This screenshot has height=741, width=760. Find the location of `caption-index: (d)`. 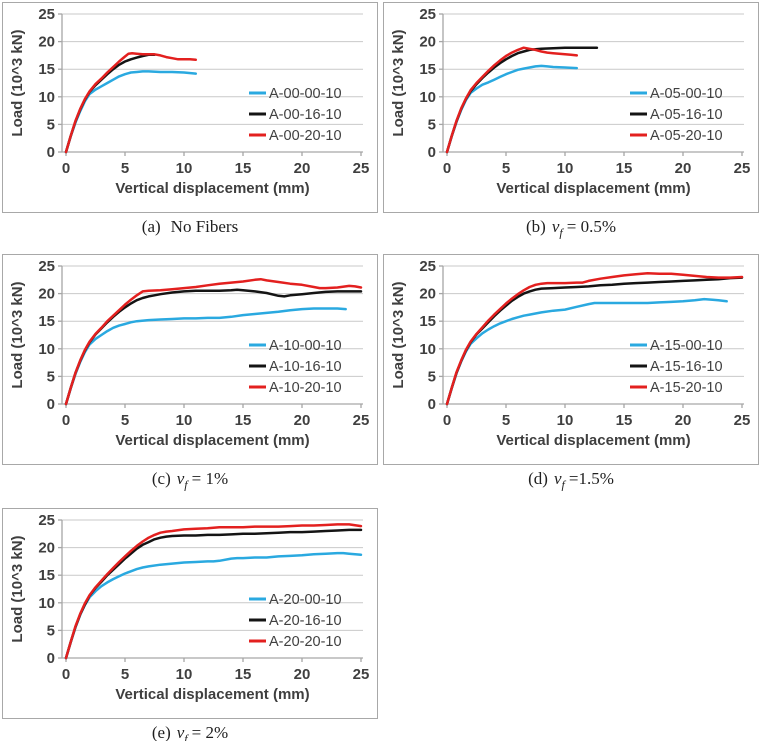

caption-index: (d) is located at coordinates (538, 478).